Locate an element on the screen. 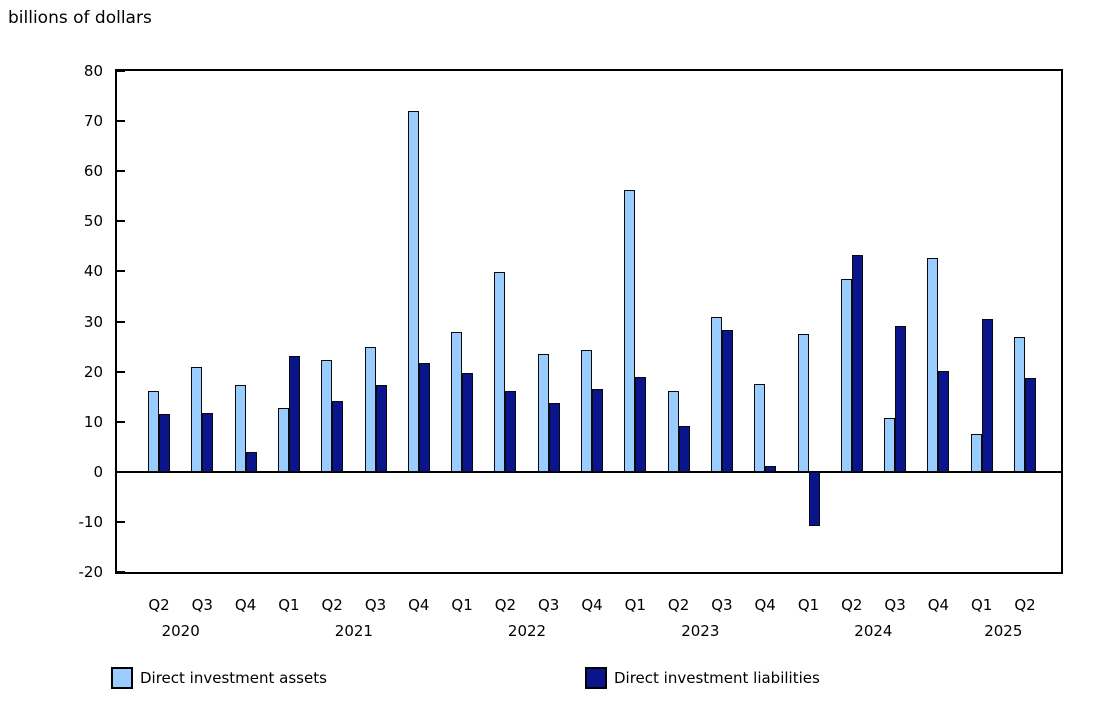 Image resolution: width=1098 pixels, height=707 pixels. x-year-label: 2025 is located at coordinates (1003, 631).